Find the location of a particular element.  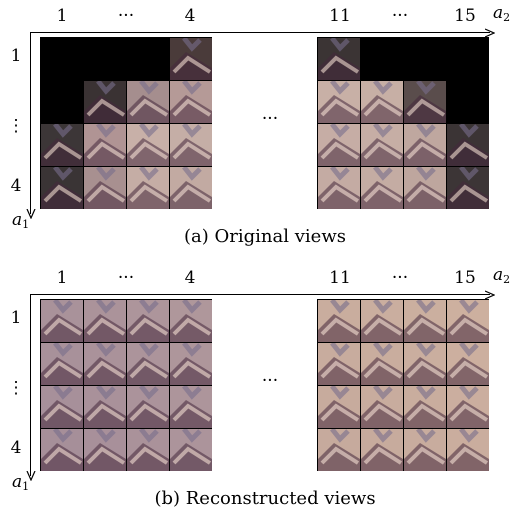

horizontal-arrow-head is located at coordinates (490, 295).